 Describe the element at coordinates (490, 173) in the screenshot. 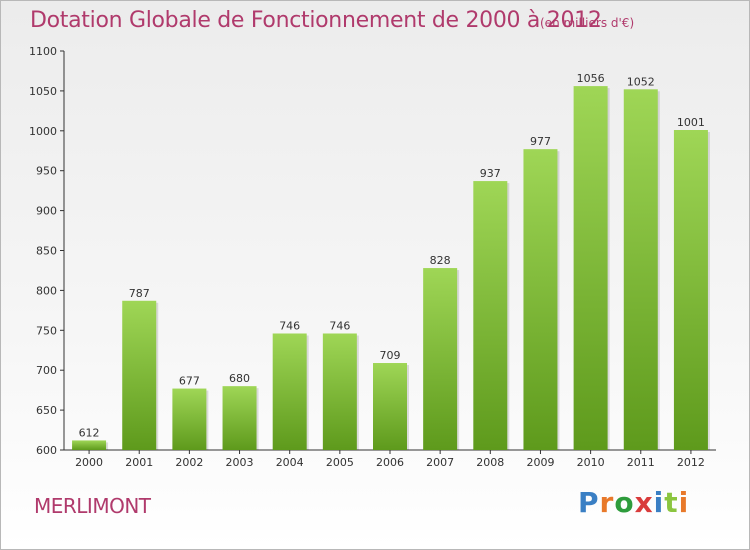

I see `bar-value-label: 937` at that location.